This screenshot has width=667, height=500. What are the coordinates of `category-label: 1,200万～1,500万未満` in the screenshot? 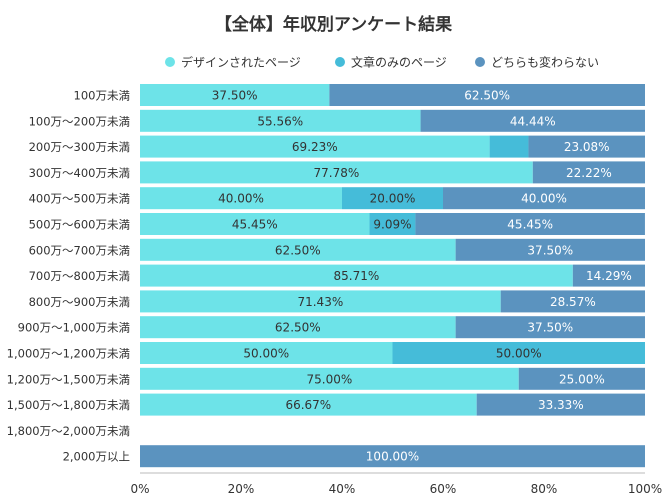 It's located at (68, 379).